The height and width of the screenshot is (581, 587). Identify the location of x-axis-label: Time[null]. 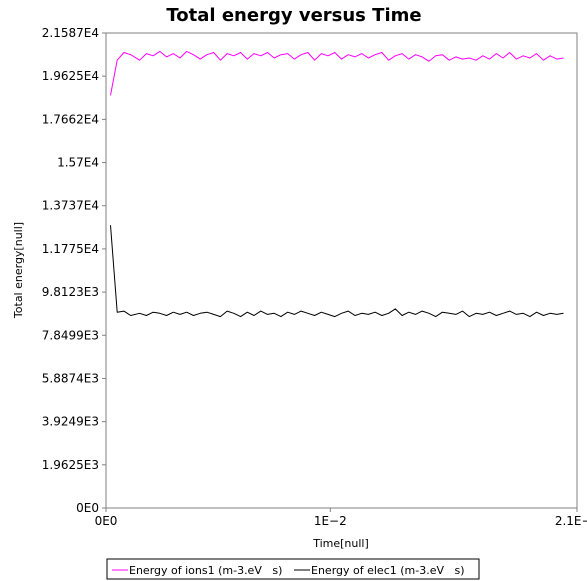
(340, 543).